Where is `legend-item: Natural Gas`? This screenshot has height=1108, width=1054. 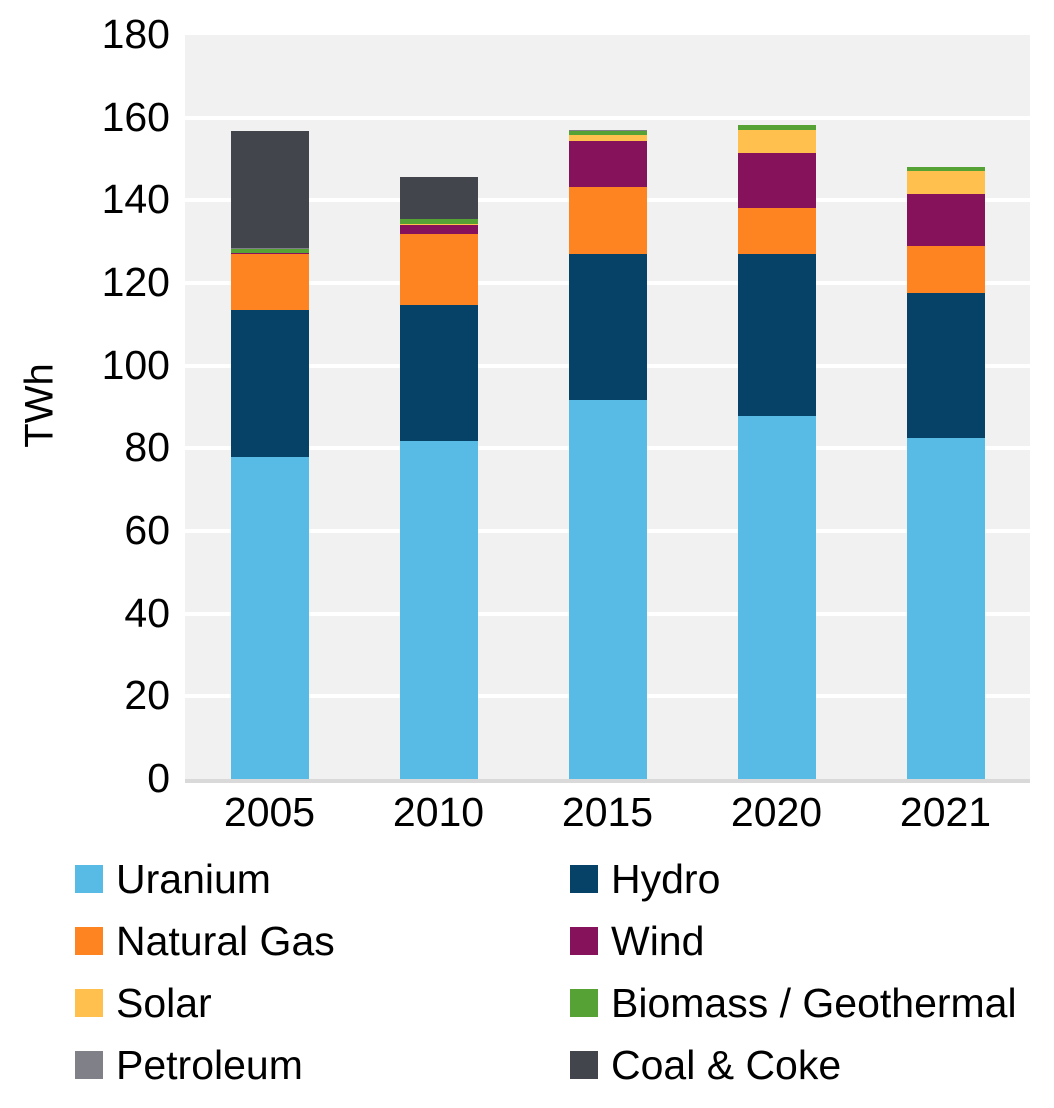
legend-item: Natural Gas is located at coordinates (322, 940).